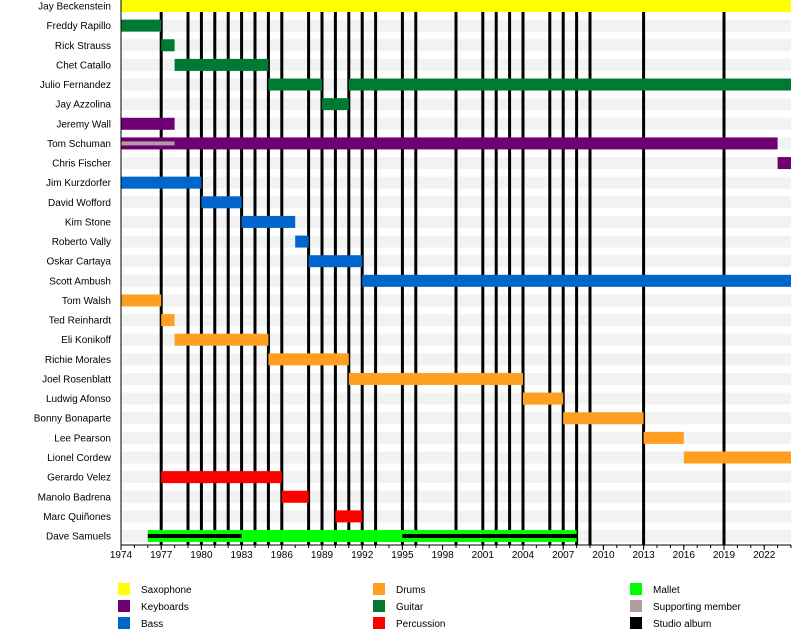  Describe the element at coordinates (83, 105) in the screenshot. I see `member-name-label: Jay Azzolina` at that location.